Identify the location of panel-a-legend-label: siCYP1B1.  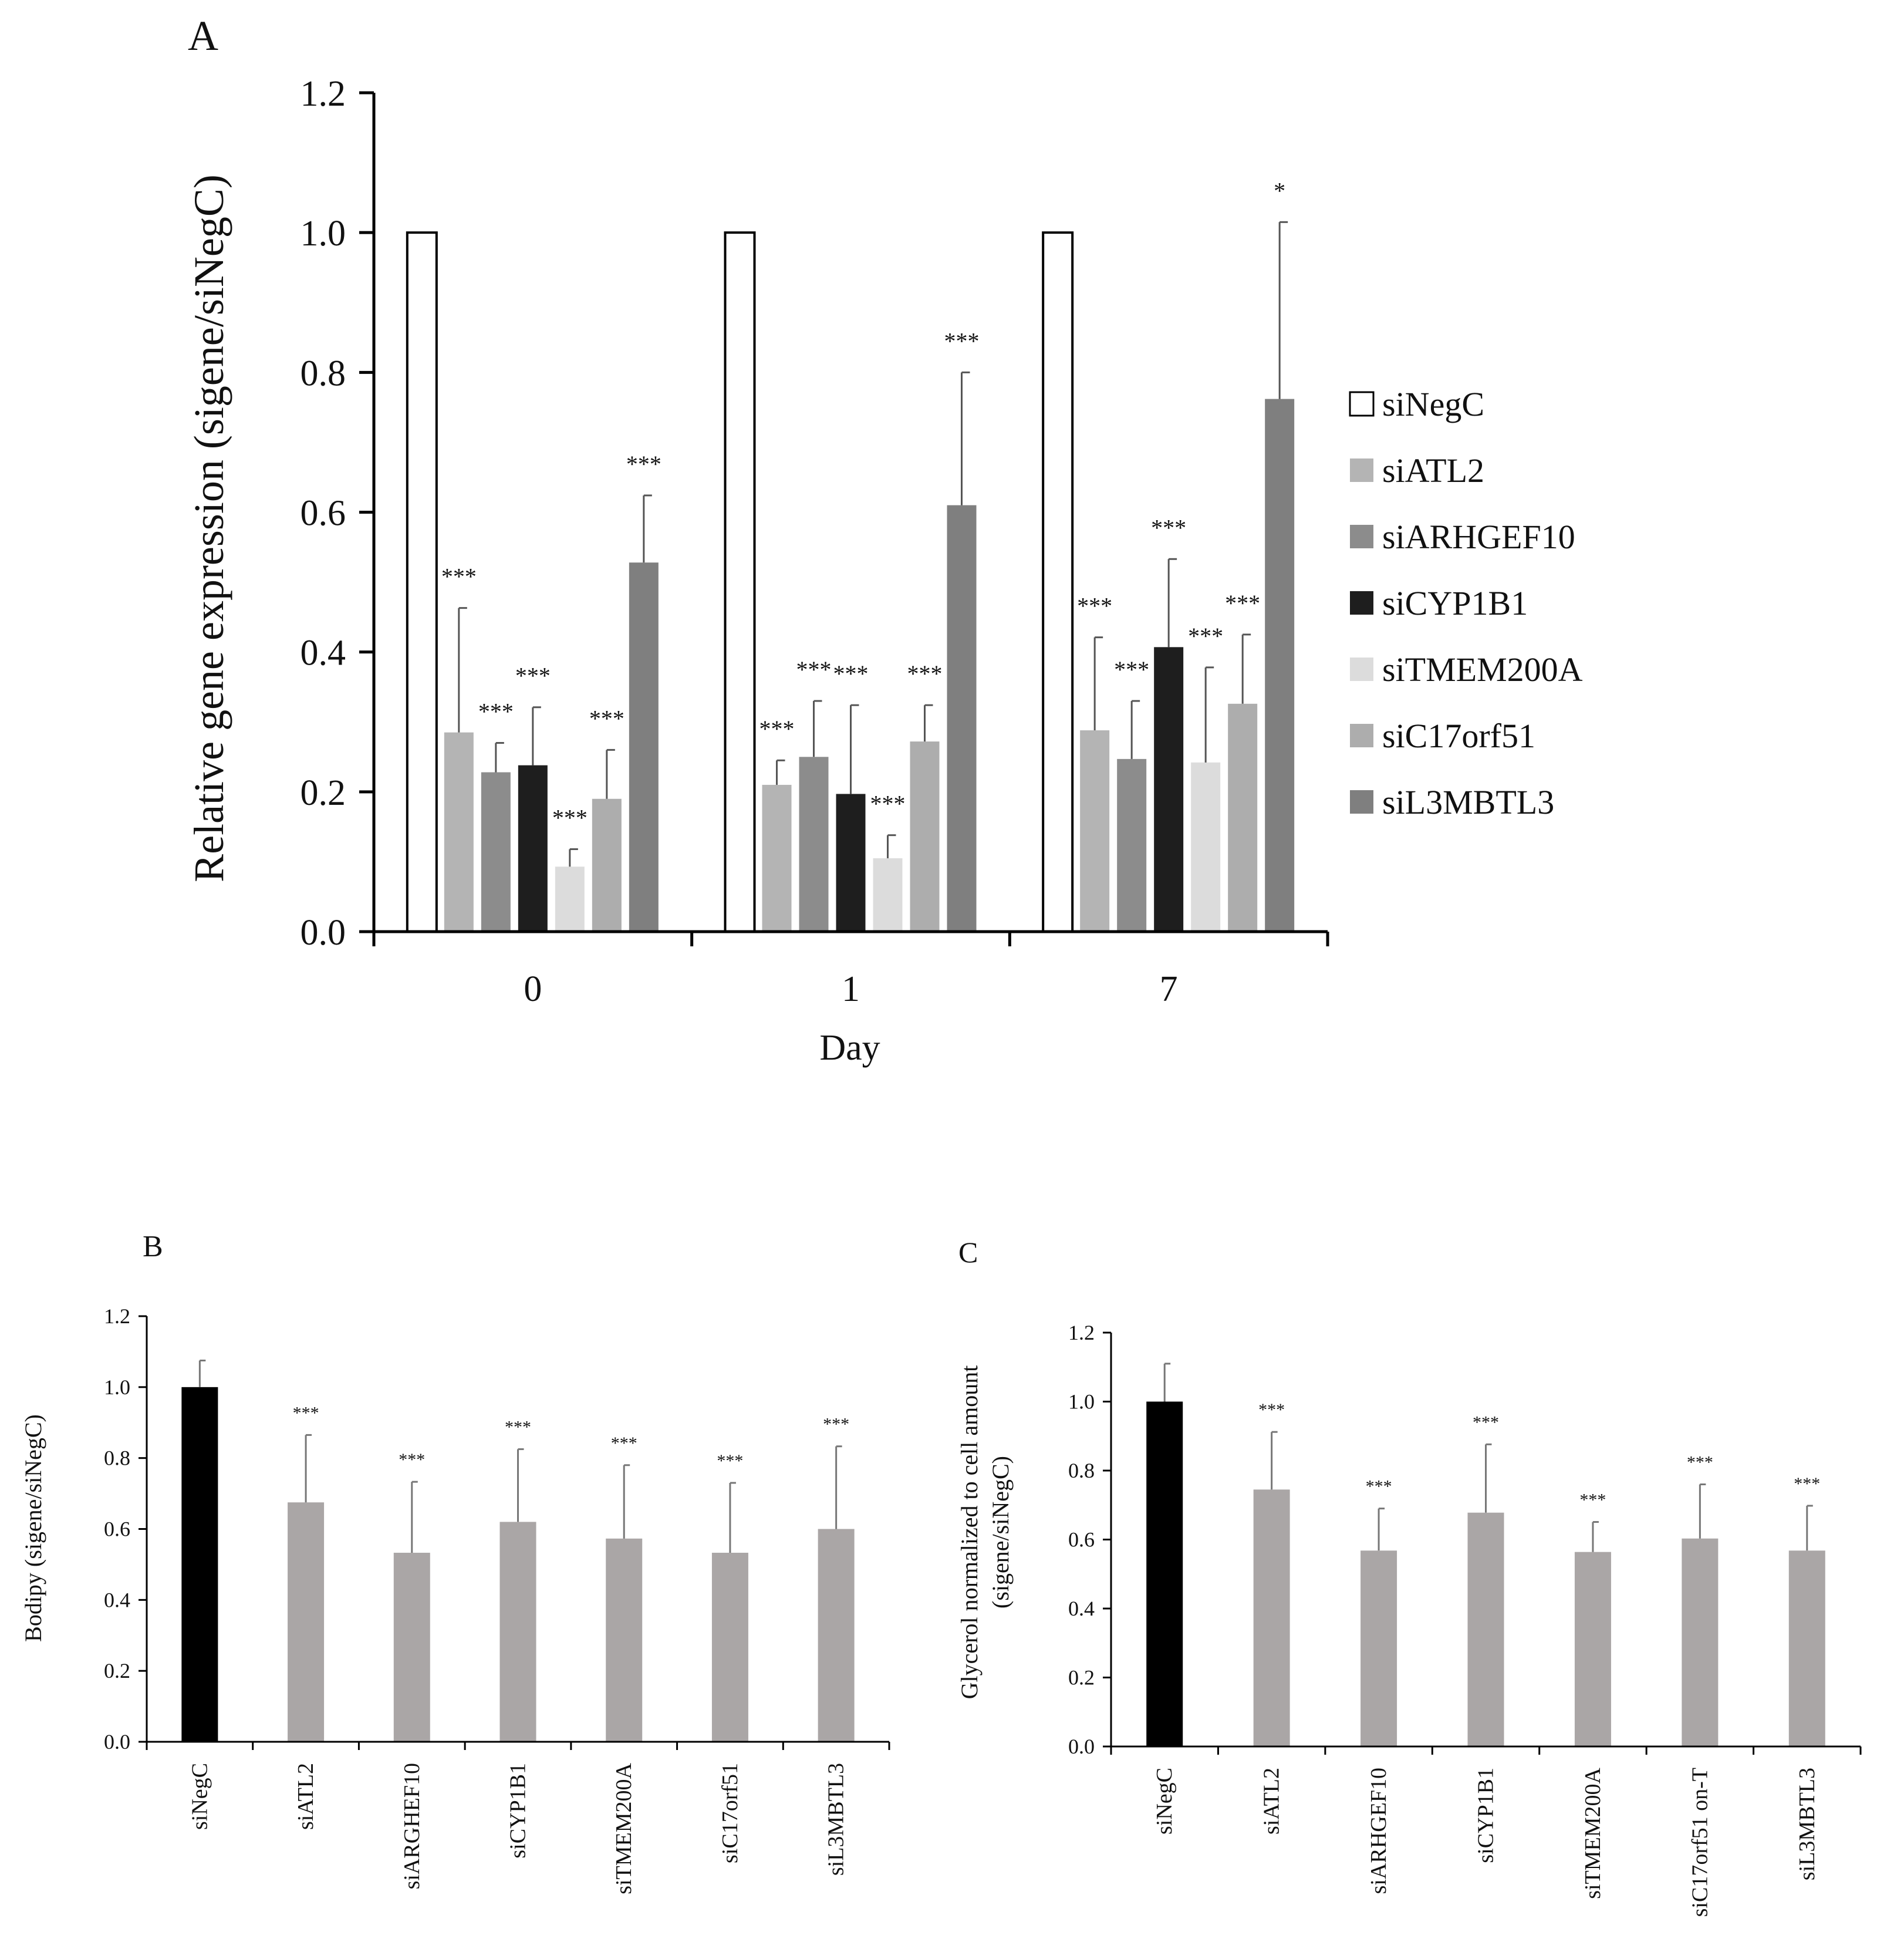
(1455, 603).